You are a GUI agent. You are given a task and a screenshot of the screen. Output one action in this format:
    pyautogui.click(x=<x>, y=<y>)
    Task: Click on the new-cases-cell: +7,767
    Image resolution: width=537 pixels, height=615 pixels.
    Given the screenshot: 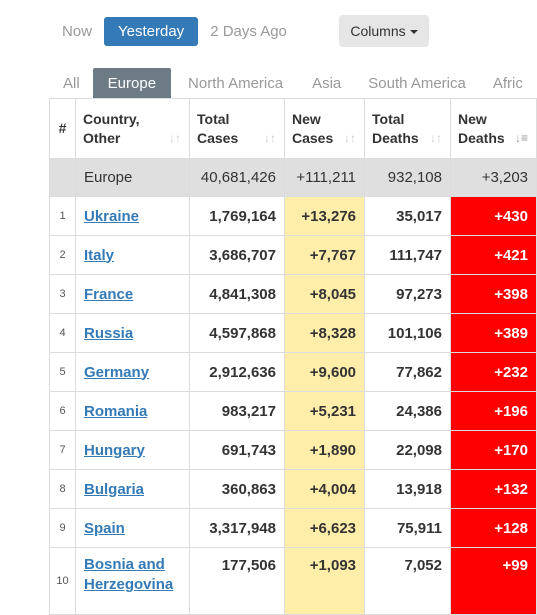 What is the action you would take?
    pyautogui.click(x=324, y=255)
    